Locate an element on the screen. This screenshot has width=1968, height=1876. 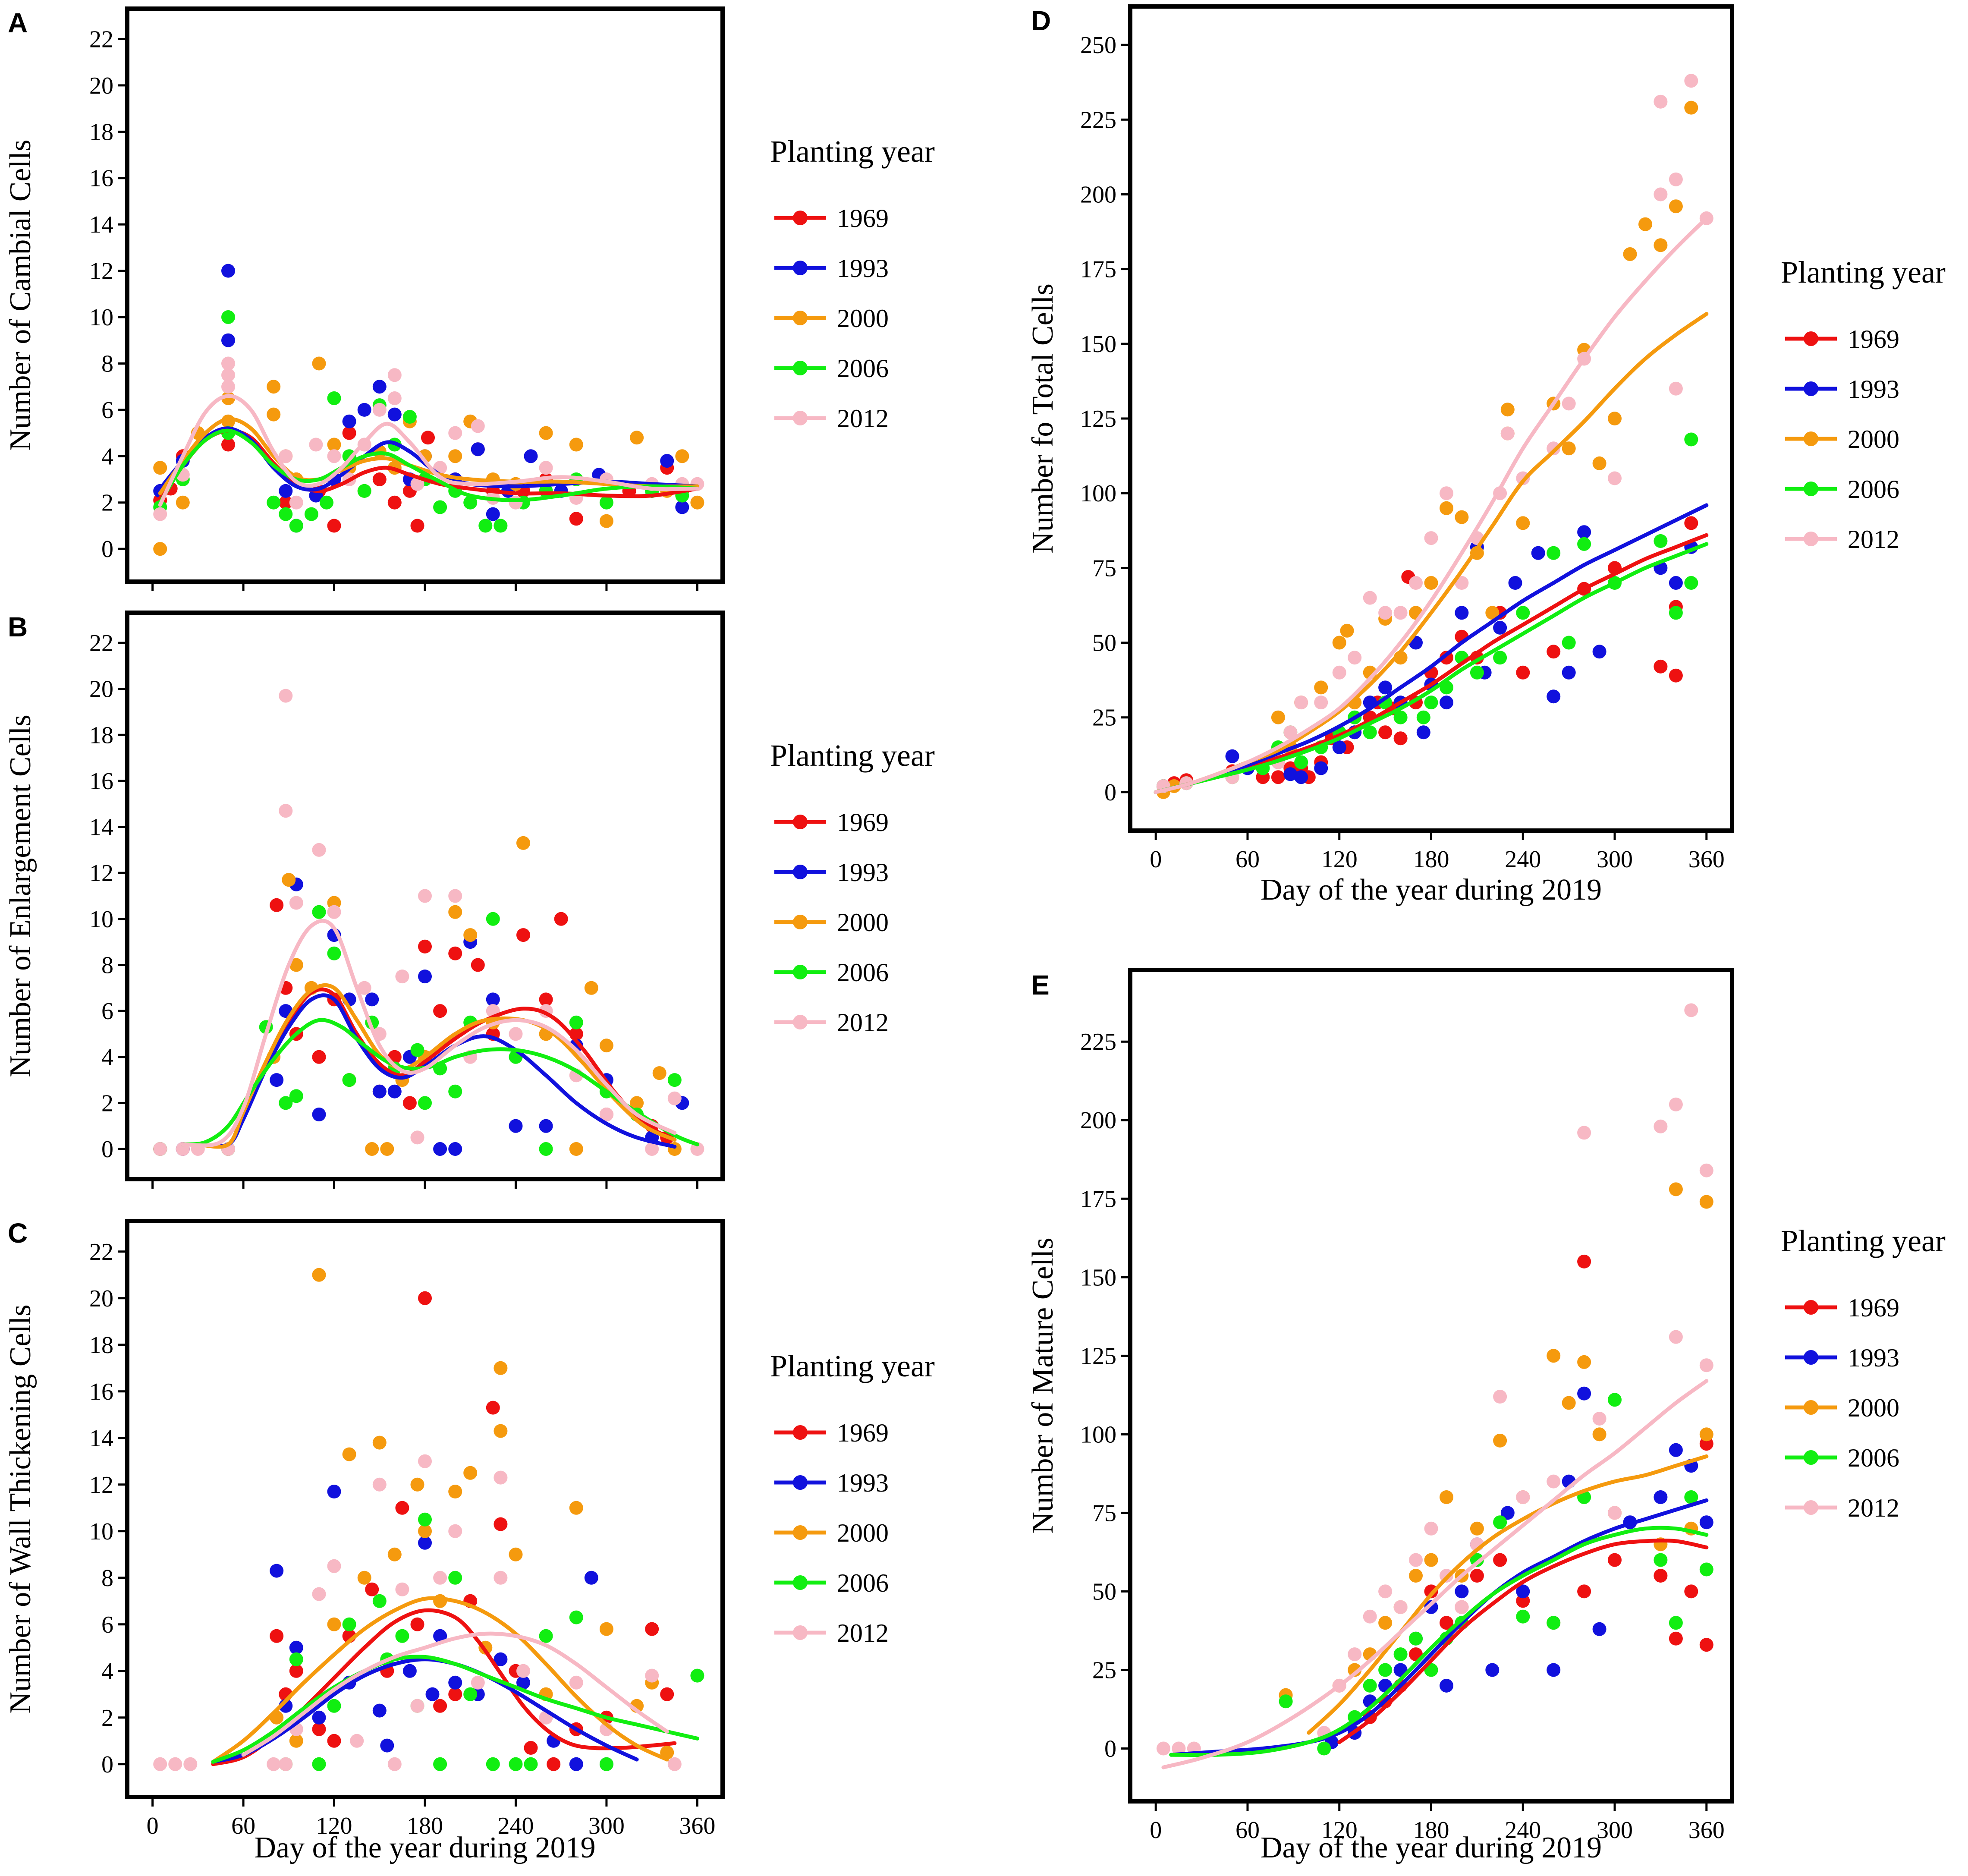
y-tick-label: 14 is located at coordinates (101, 827).